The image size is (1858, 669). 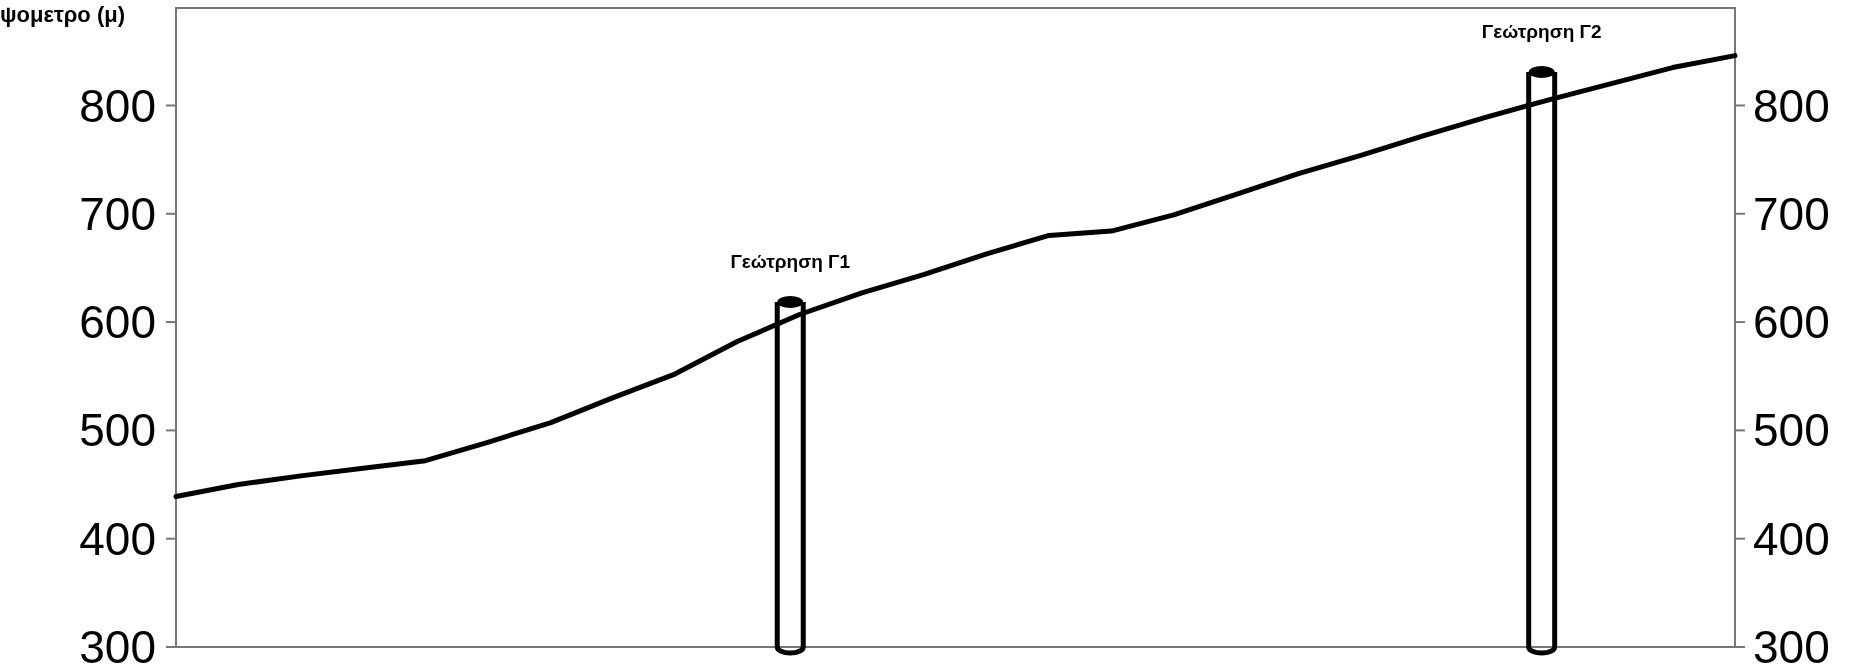 I want to click on y2-tick-label: 500, so click(x=1791, y=430).